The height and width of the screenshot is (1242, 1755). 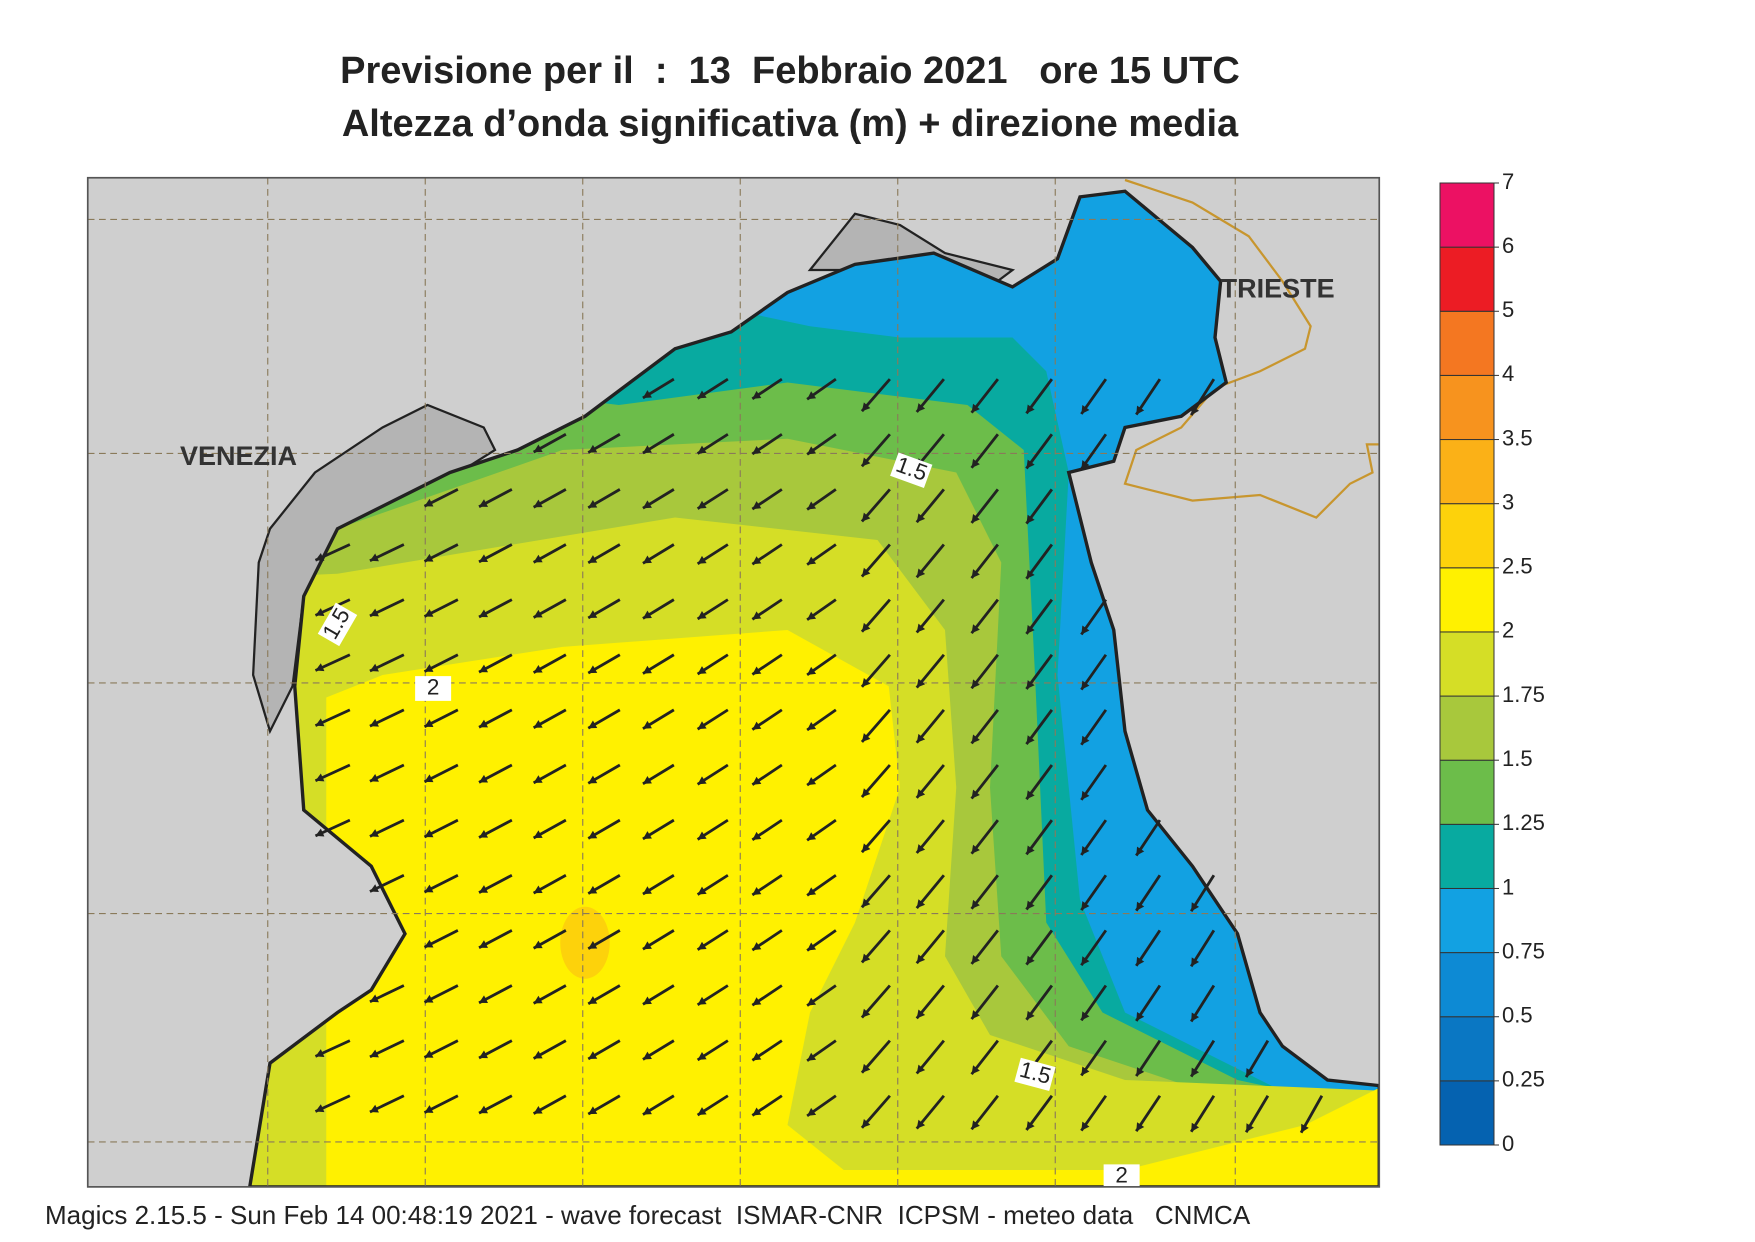 I want to click on colorbar-label: 7, so click(x=1508, y=181).